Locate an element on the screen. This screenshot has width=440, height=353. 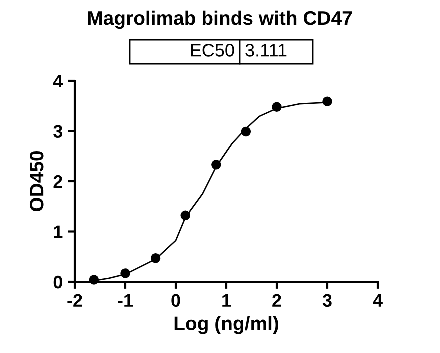
y-axis-title: OD450 is located at coordinates (37, 181).